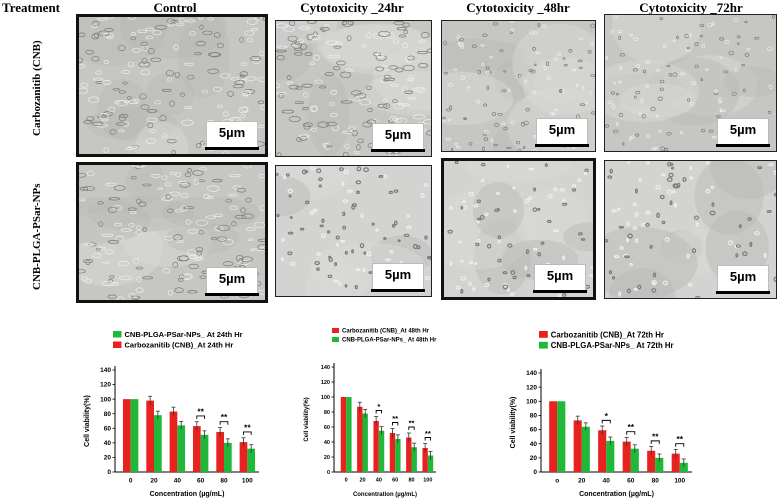  Describe the element at coordinates (534, 430) in the screenshot. I see `y-tick-label: 60` at that location.